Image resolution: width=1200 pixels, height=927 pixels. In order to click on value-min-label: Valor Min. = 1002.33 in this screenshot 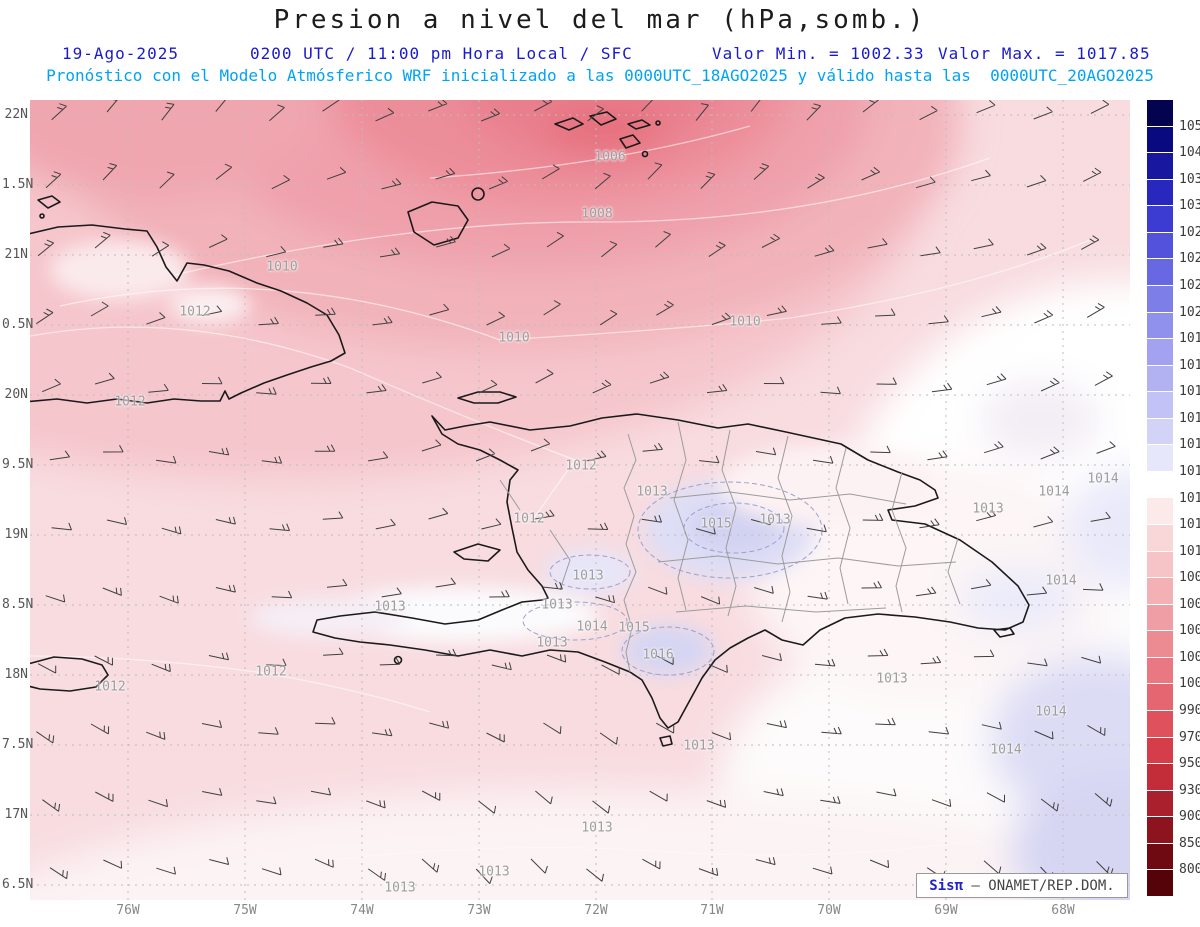, I will do `click(818, 53)`.